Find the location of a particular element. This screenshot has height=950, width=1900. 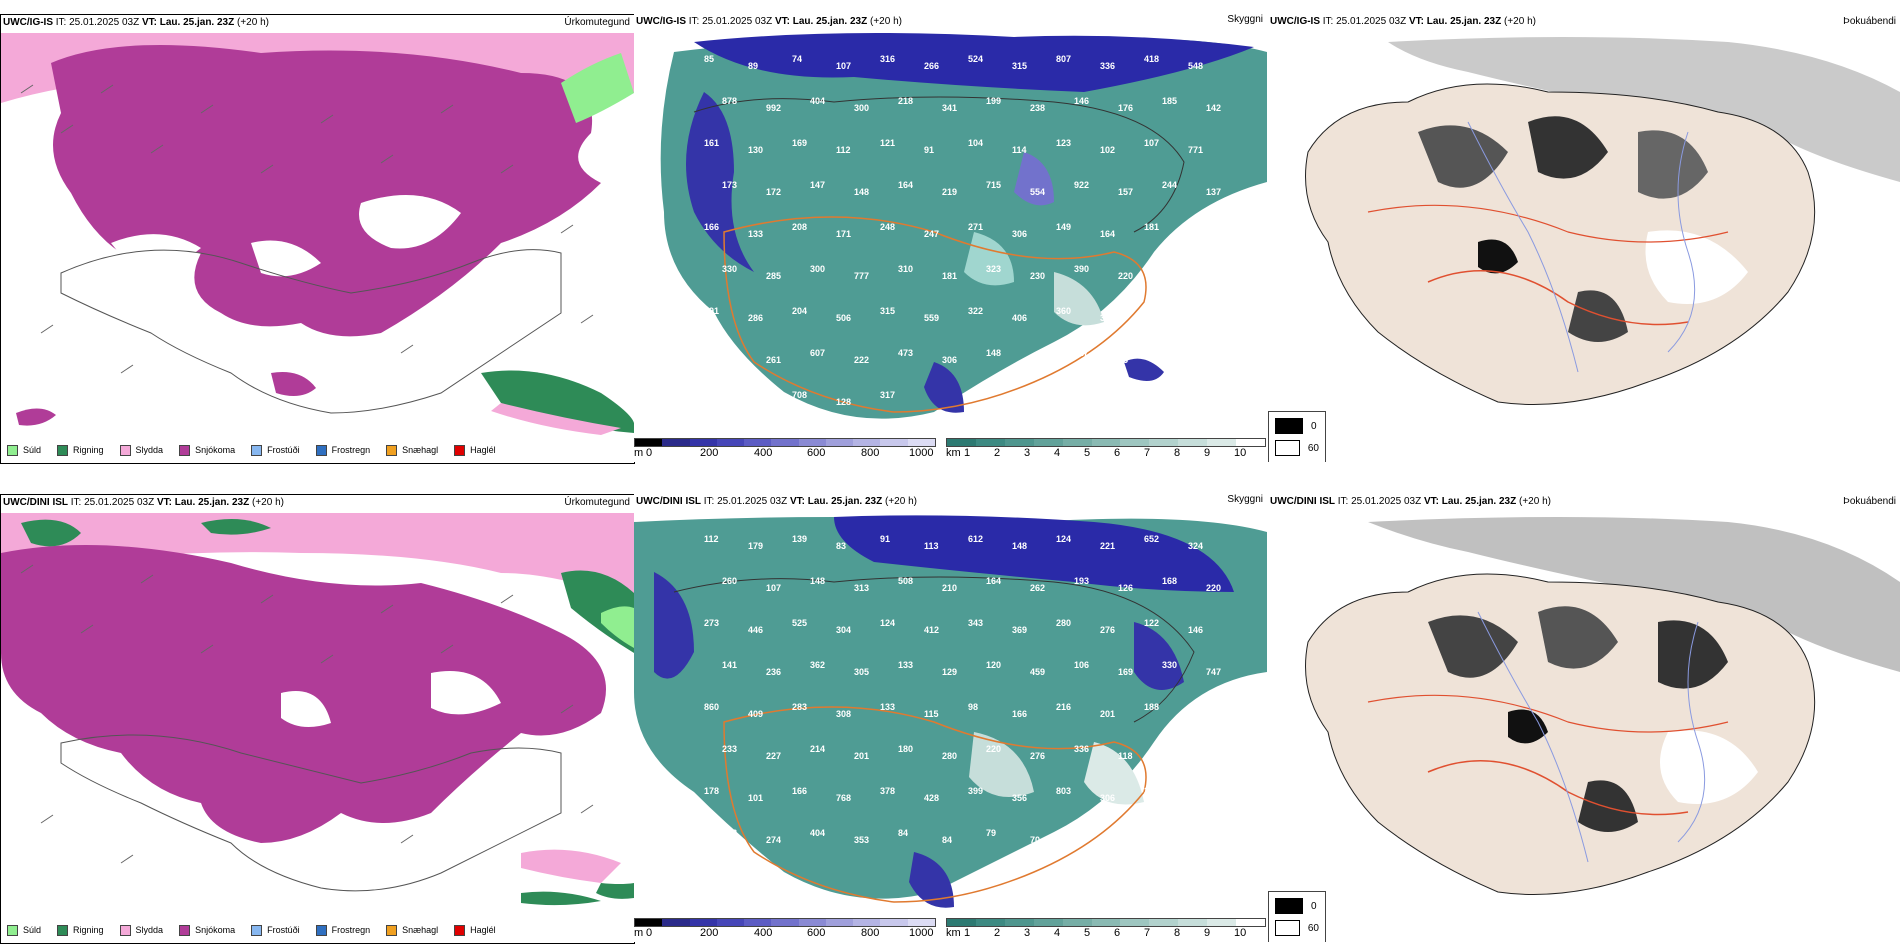

cloud-base-label: 790 is located at coordinates (1195, 714).